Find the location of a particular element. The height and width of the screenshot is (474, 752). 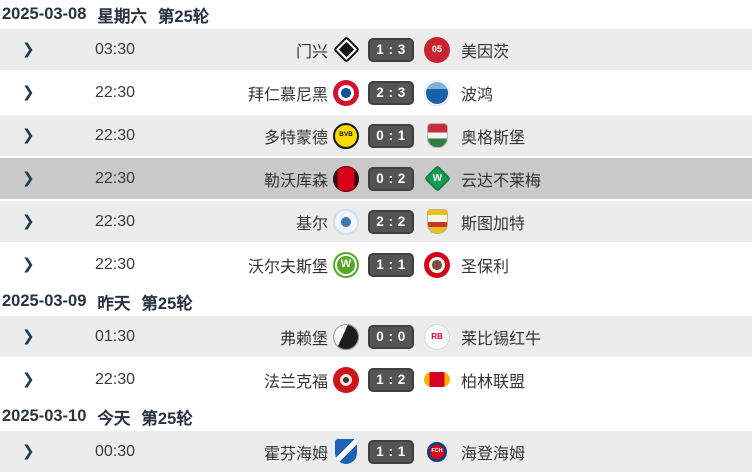

header-date: 2025-03-08 is located at coordinates (44, 14).